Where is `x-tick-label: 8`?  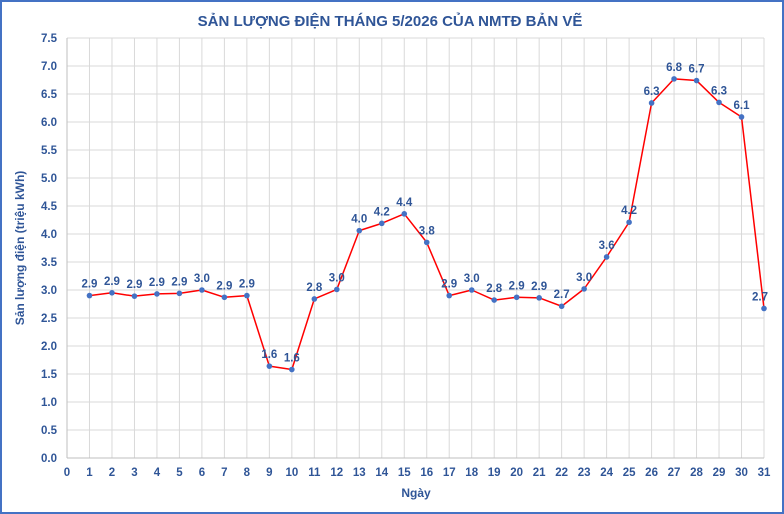
x-tick-label: 8 is located at coordinates (247, 473).